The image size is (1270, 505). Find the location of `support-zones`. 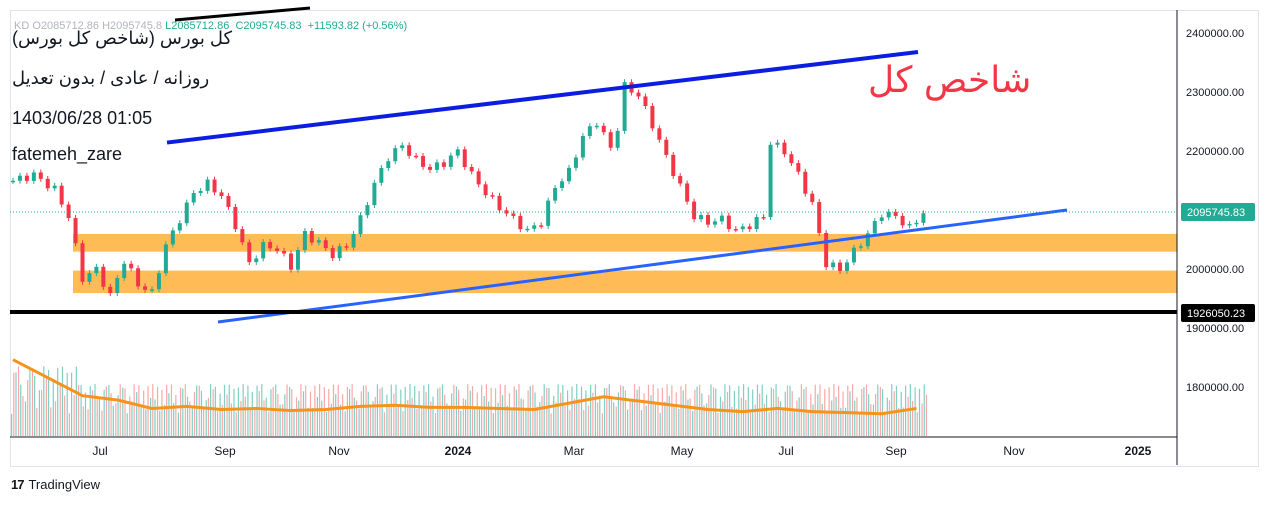

support-zones is located at coordinates (625, 263).